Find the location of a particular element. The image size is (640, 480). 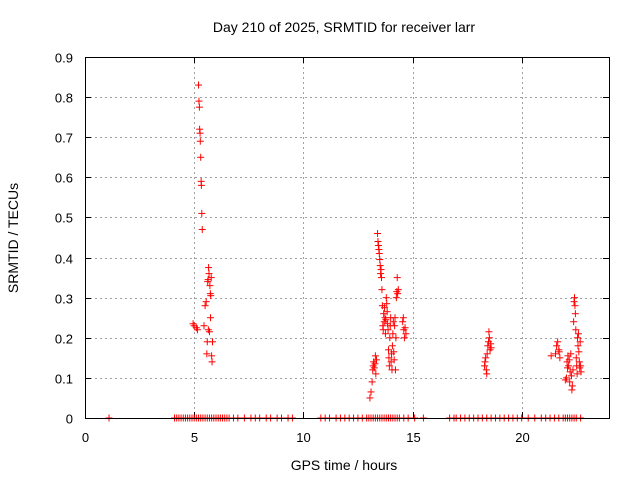

y-tick-label: 0.2 is located at coordinates (64, 339).